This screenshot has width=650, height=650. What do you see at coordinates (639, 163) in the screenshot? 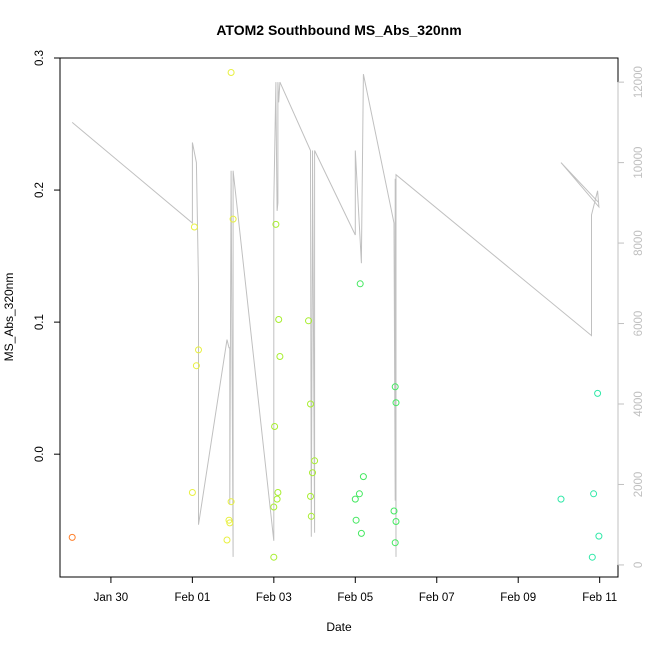
I see `y2-tick-label: 10000` at bounding box center [639, 163].